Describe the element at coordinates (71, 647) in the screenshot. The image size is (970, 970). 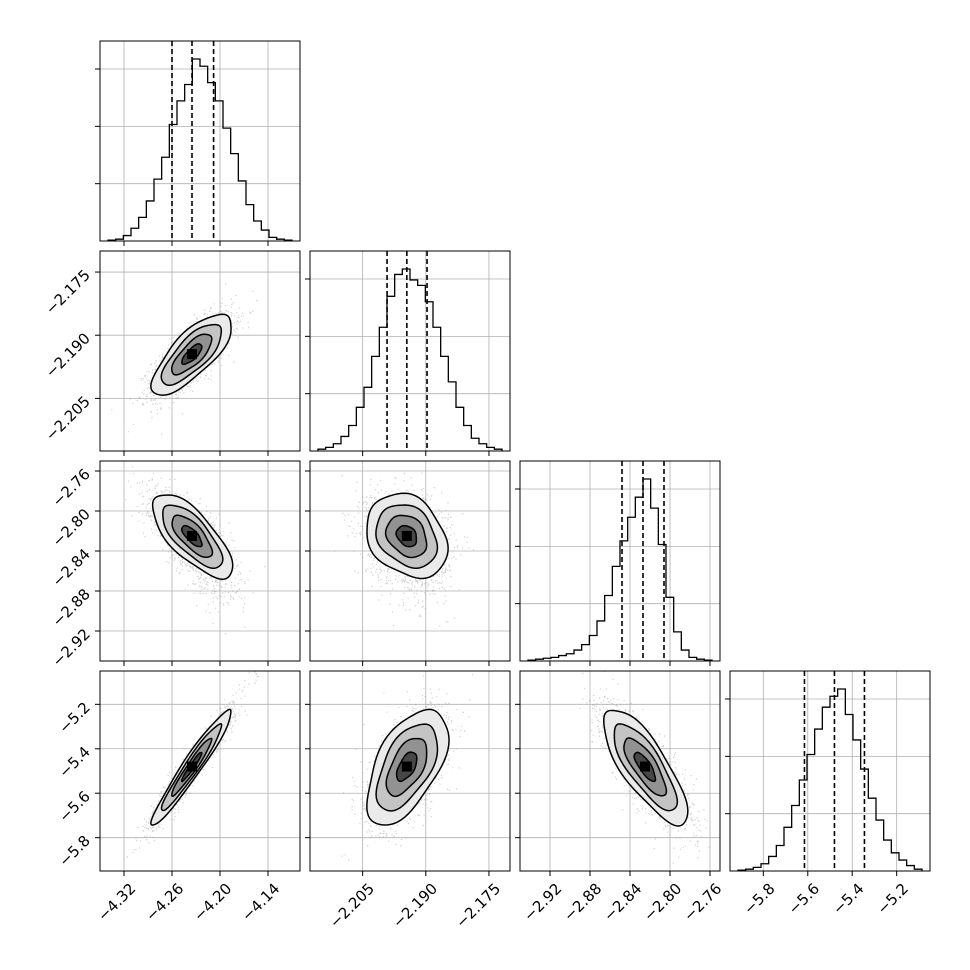
I see `y-tick-label: −2.92` at that location.